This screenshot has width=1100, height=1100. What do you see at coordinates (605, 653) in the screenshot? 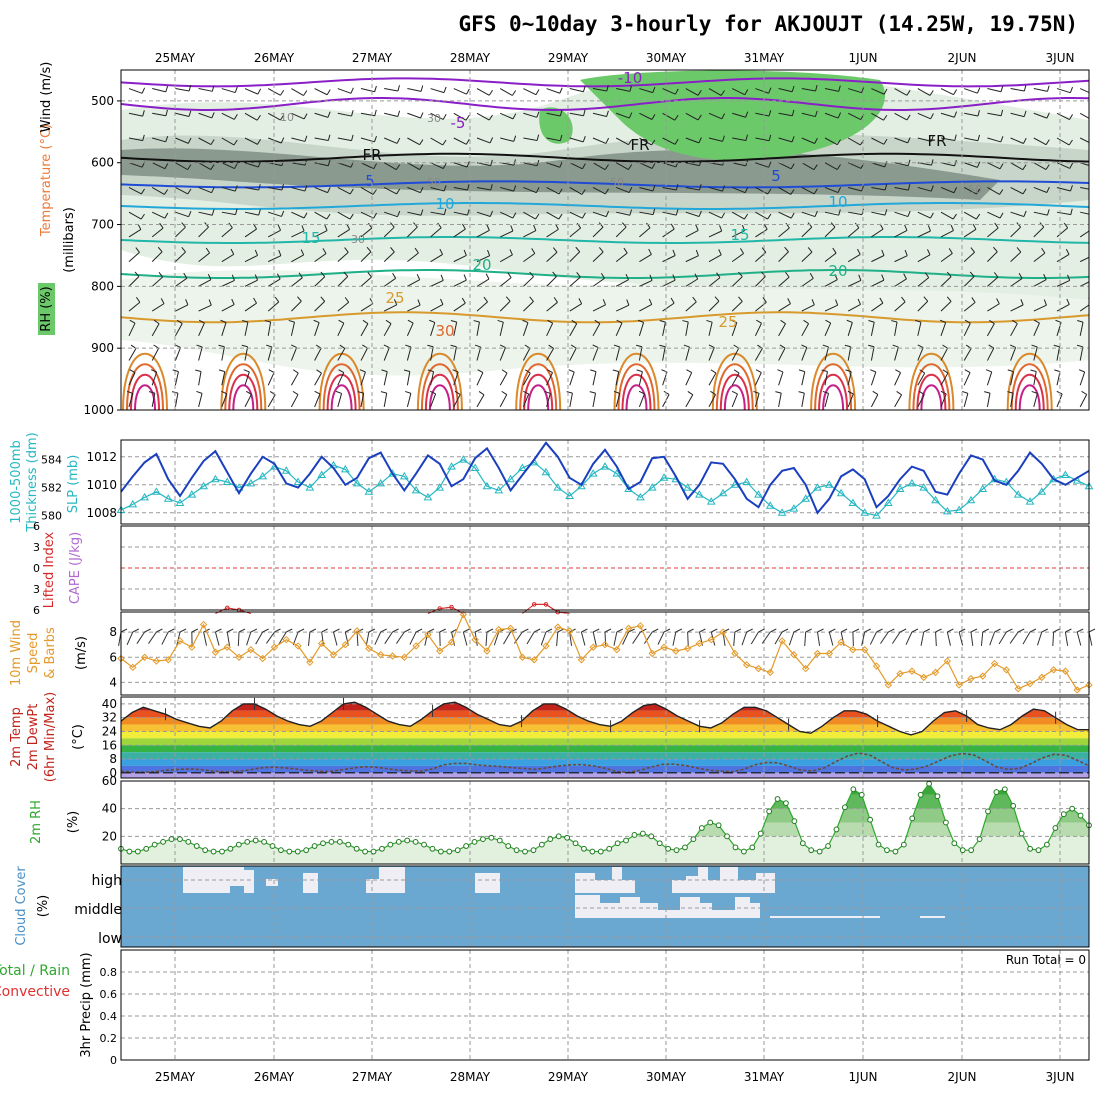
I see `wind-grid` at bounding box center [605, 653].